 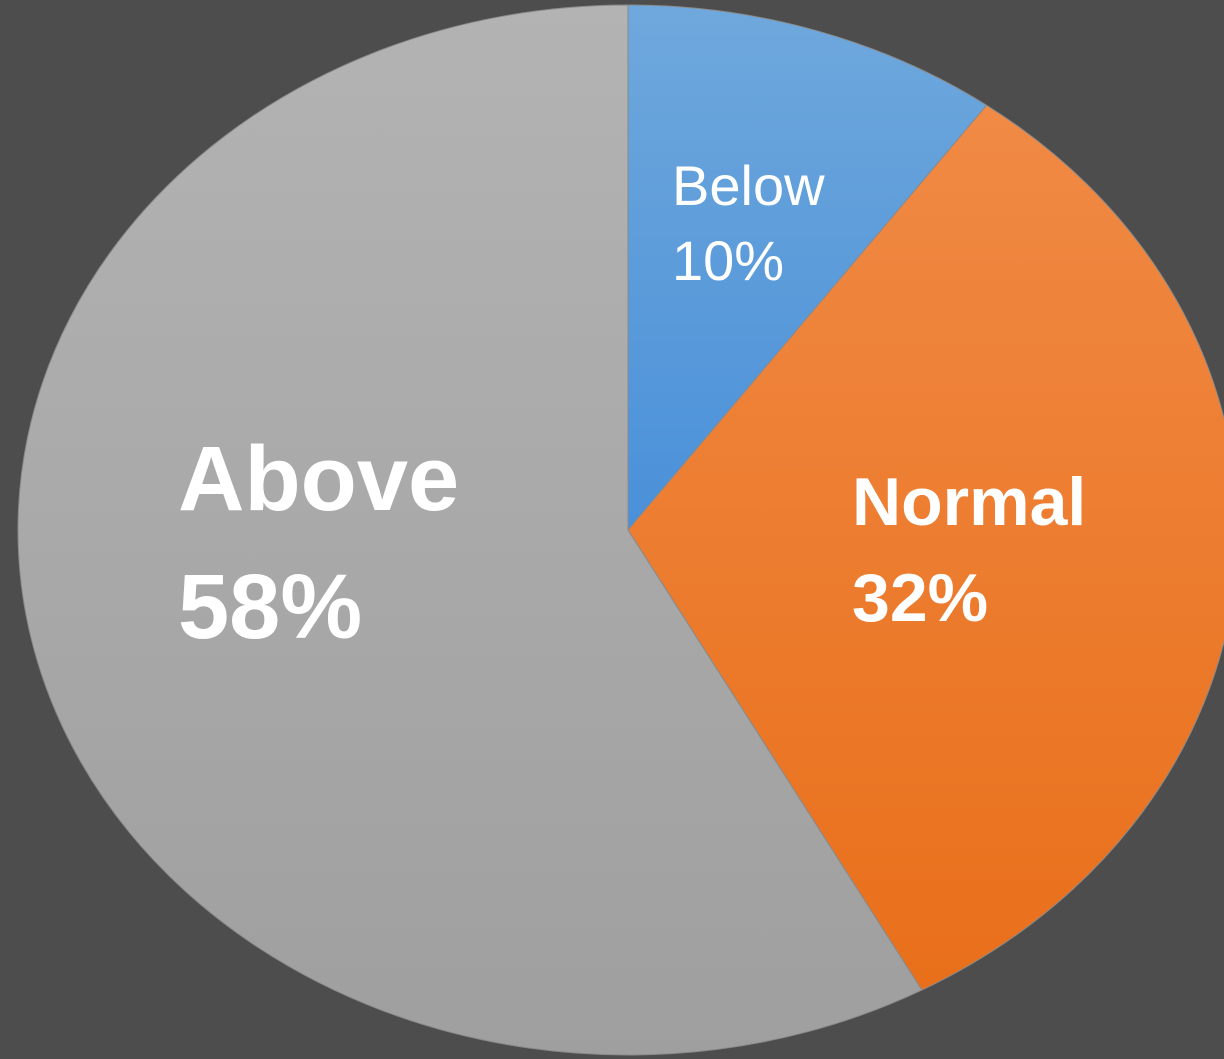 I want to click on slice-label-below: Below 10%, so click(x=748, y=223).